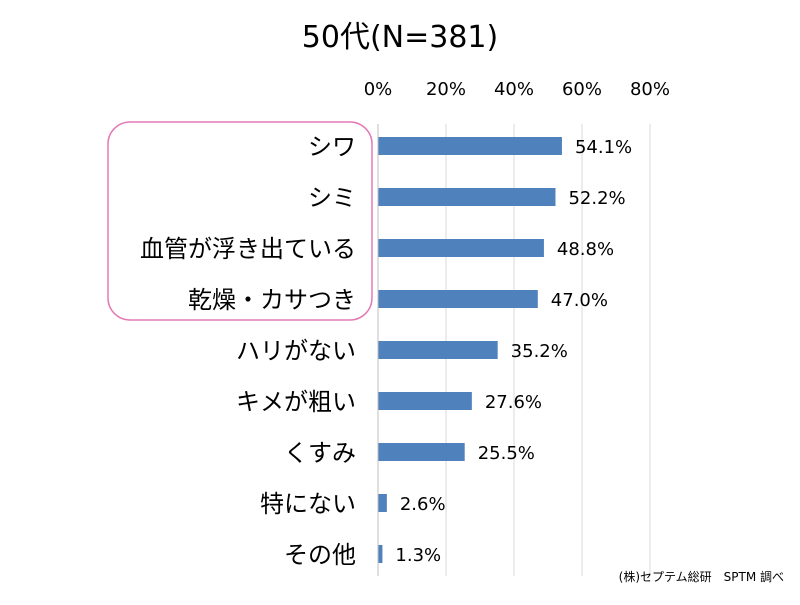 This screenshot has width=800, height=605. Describe the element at coordinates (514, 89) in the screenshot. I see `x-tick-label: 40%` at that location.